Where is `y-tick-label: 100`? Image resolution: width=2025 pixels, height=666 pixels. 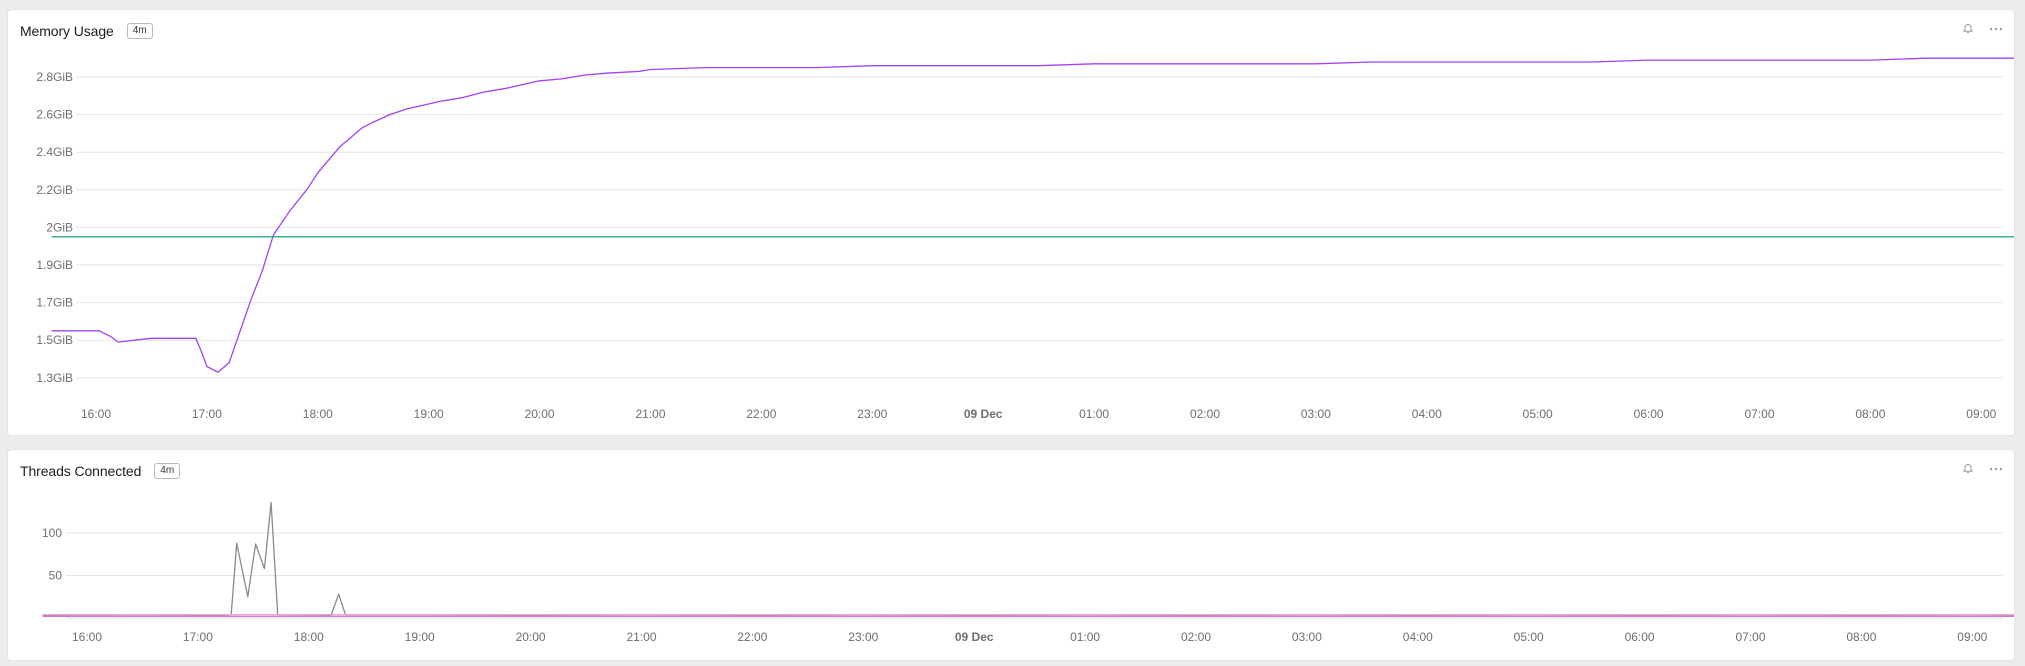
y-tick-label: 100 is located at coordinates (52, 533).